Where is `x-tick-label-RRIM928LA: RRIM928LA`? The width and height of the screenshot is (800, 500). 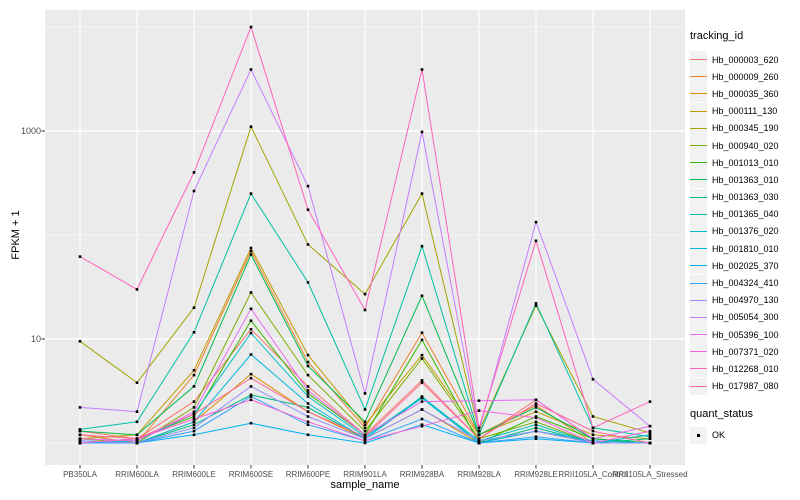 x-tick-label-RRIM928LA: RRIM928LA is located at coordinates (479, 474).